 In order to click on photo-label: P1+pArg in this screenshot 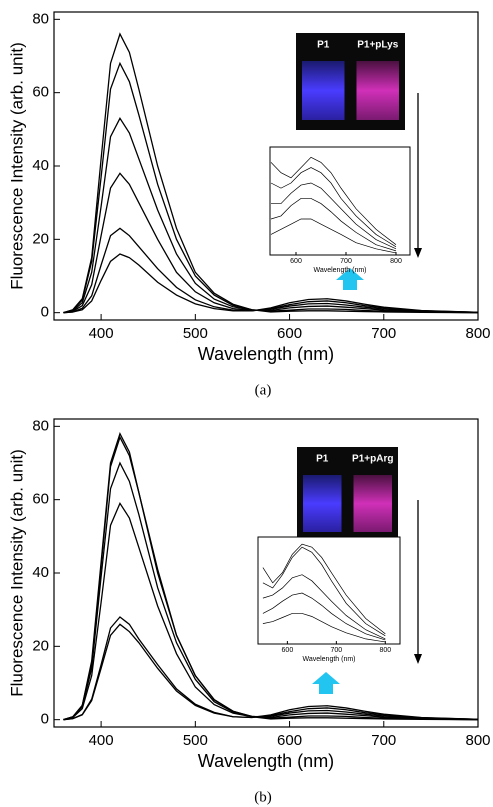, I will do `click(372, 459)`.